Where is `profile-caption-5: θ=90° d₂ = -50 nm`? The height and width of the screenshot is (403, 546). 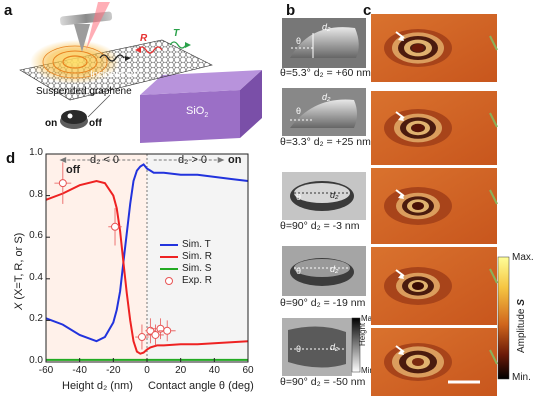 profile-caption-5: θ=90° d₂ = -50 nm is located at coordinates (323, 382).